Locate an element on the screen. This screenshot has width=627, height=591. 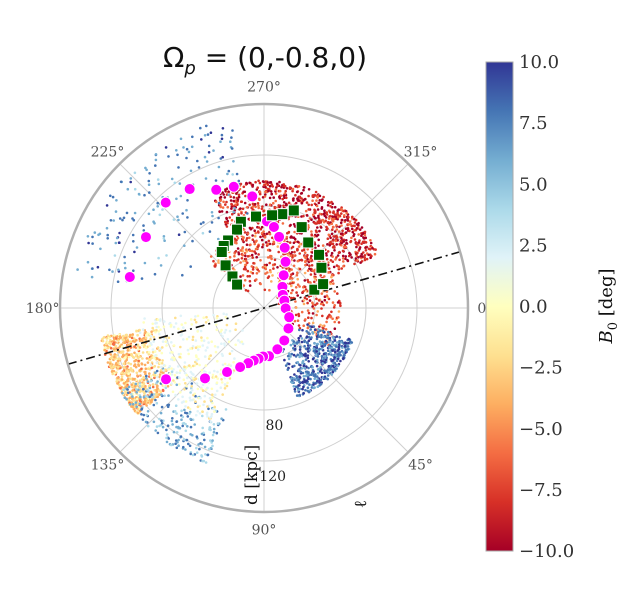
radial-tick-labels: 80 120 is located at coordinates (272, 451).